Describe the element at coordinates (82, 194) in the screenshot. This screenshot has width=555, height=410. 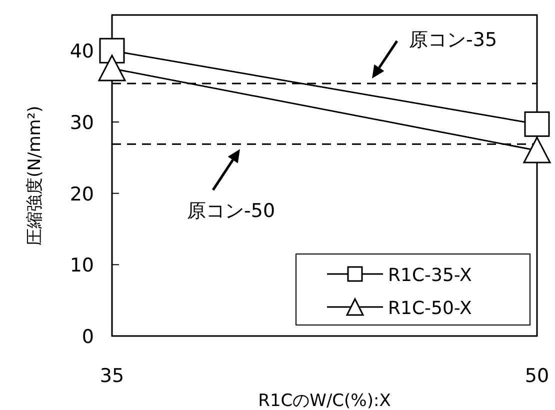
I see `y-tick-label: 20` at that location.